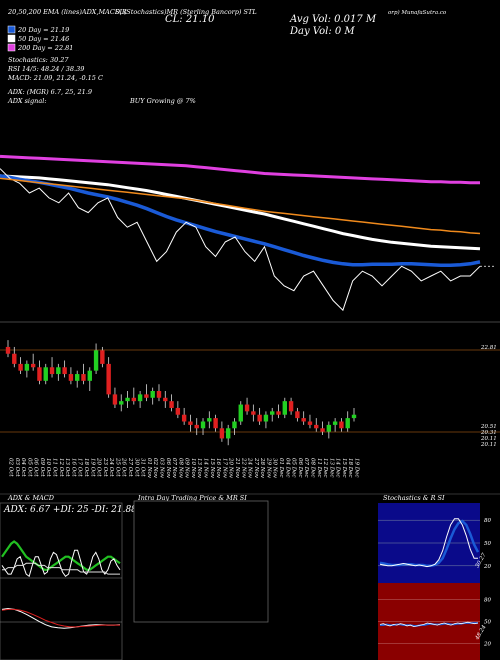 The image size is (500, 660). I want to click on x-tick-label: 29 Nov, so click(268, 468).